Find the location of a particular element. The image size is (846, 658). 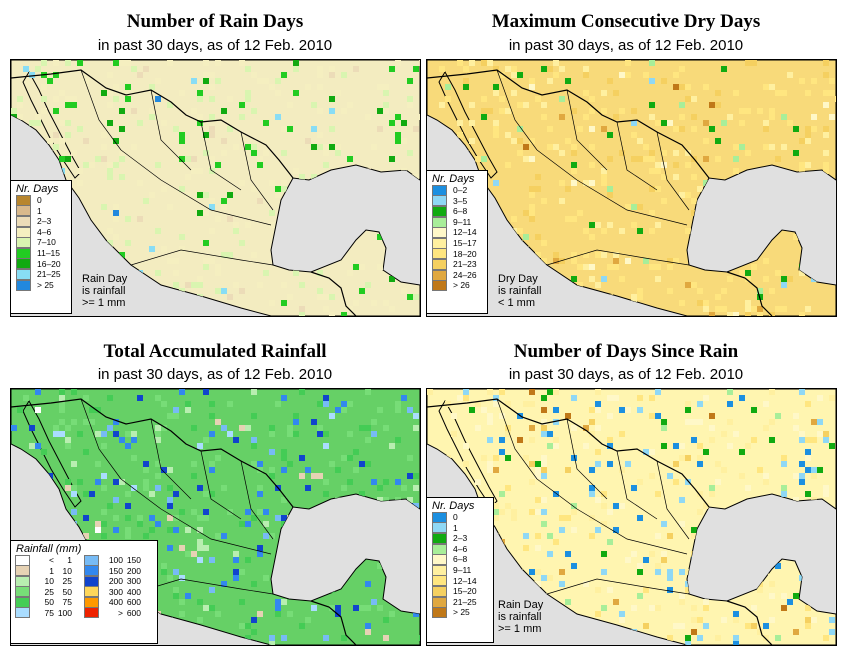

legend-item: 150 200 is located at coordinates (118, 571).